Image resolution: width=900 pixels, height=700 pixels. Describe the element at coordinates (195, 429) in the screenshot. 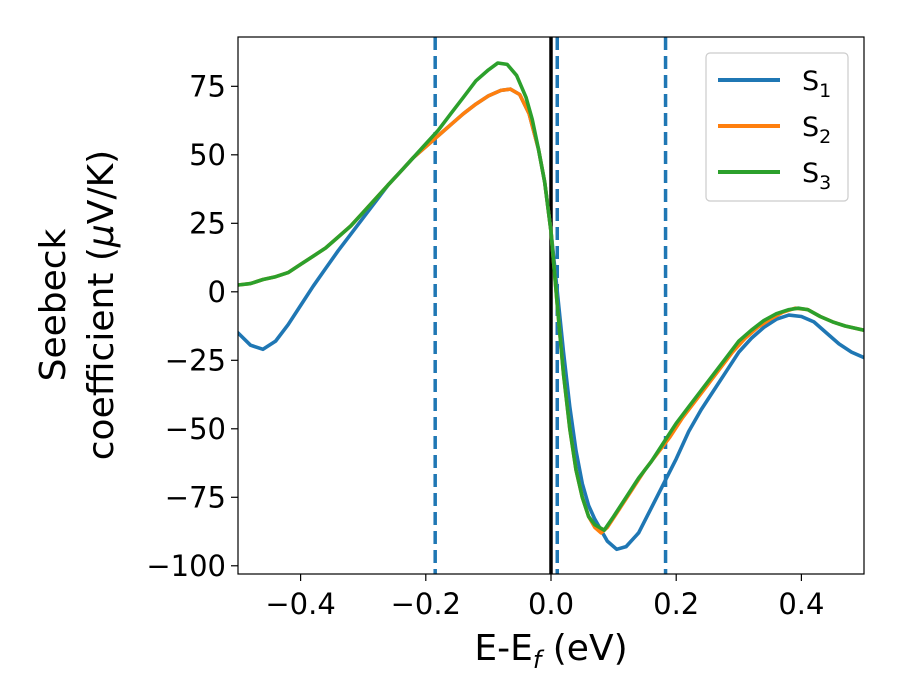

I see `y-tick-label: −50` at that location.